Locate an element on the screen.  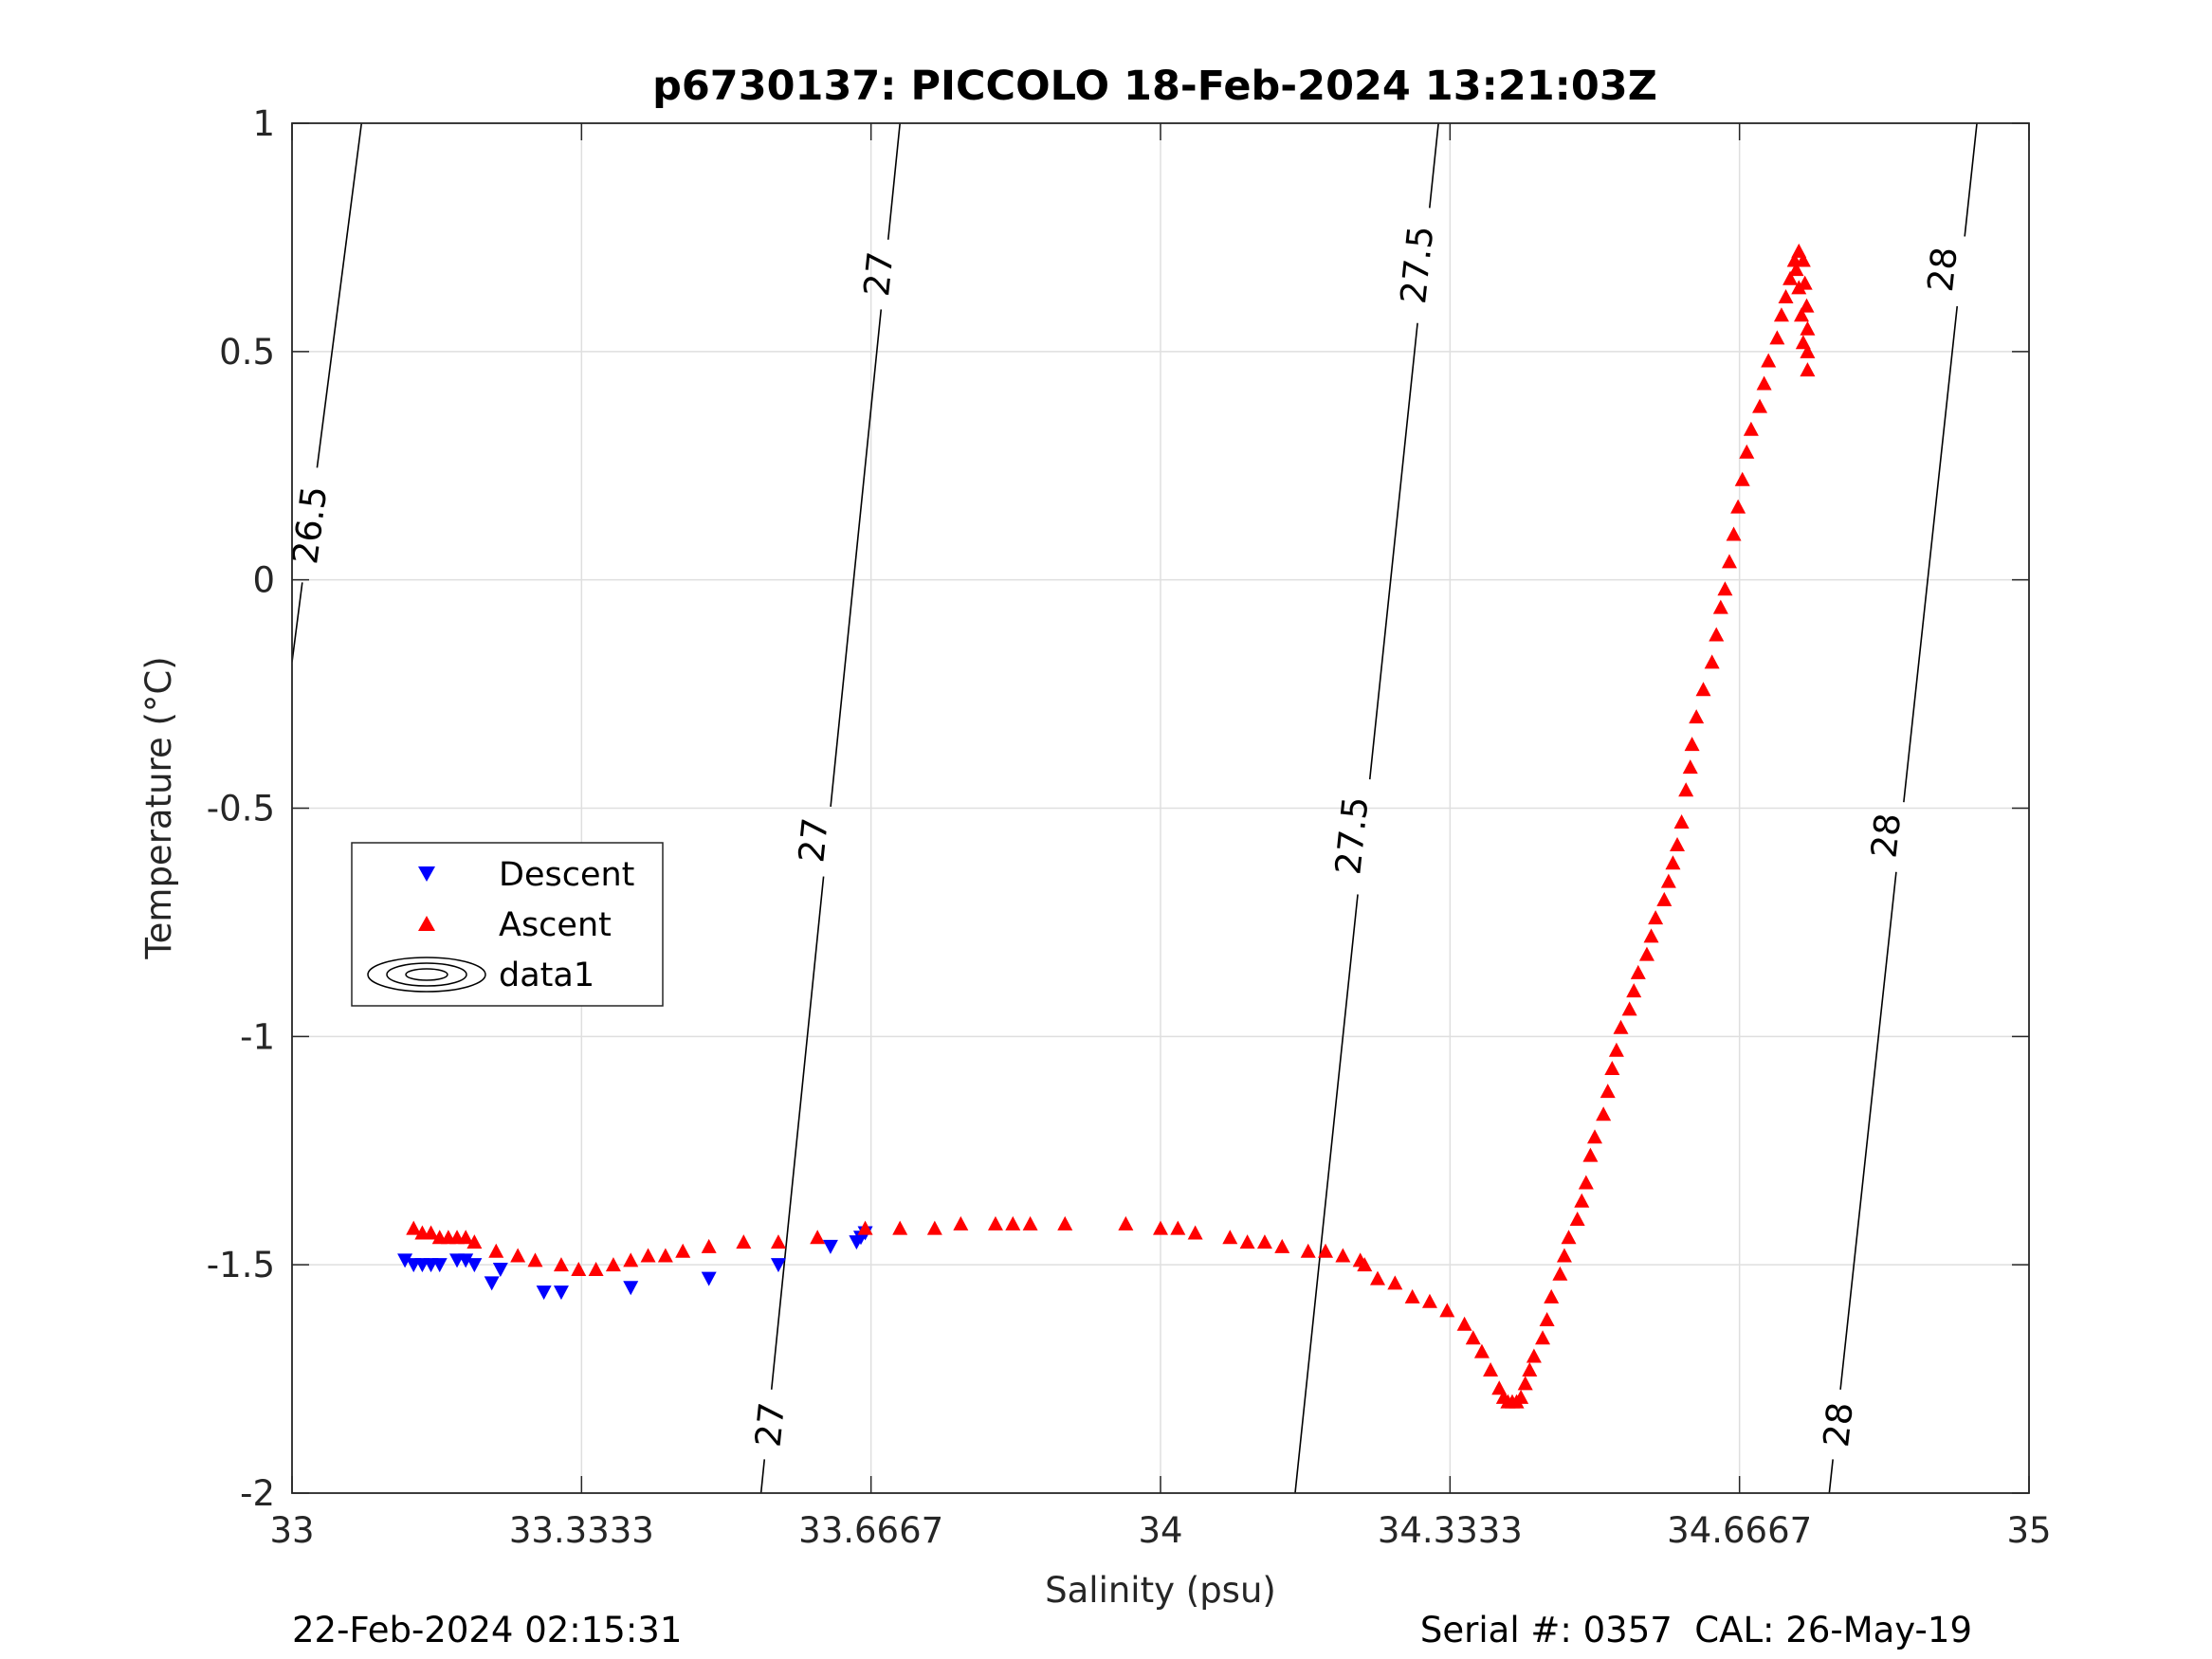
legend-box is located at coordinates (507, 924).